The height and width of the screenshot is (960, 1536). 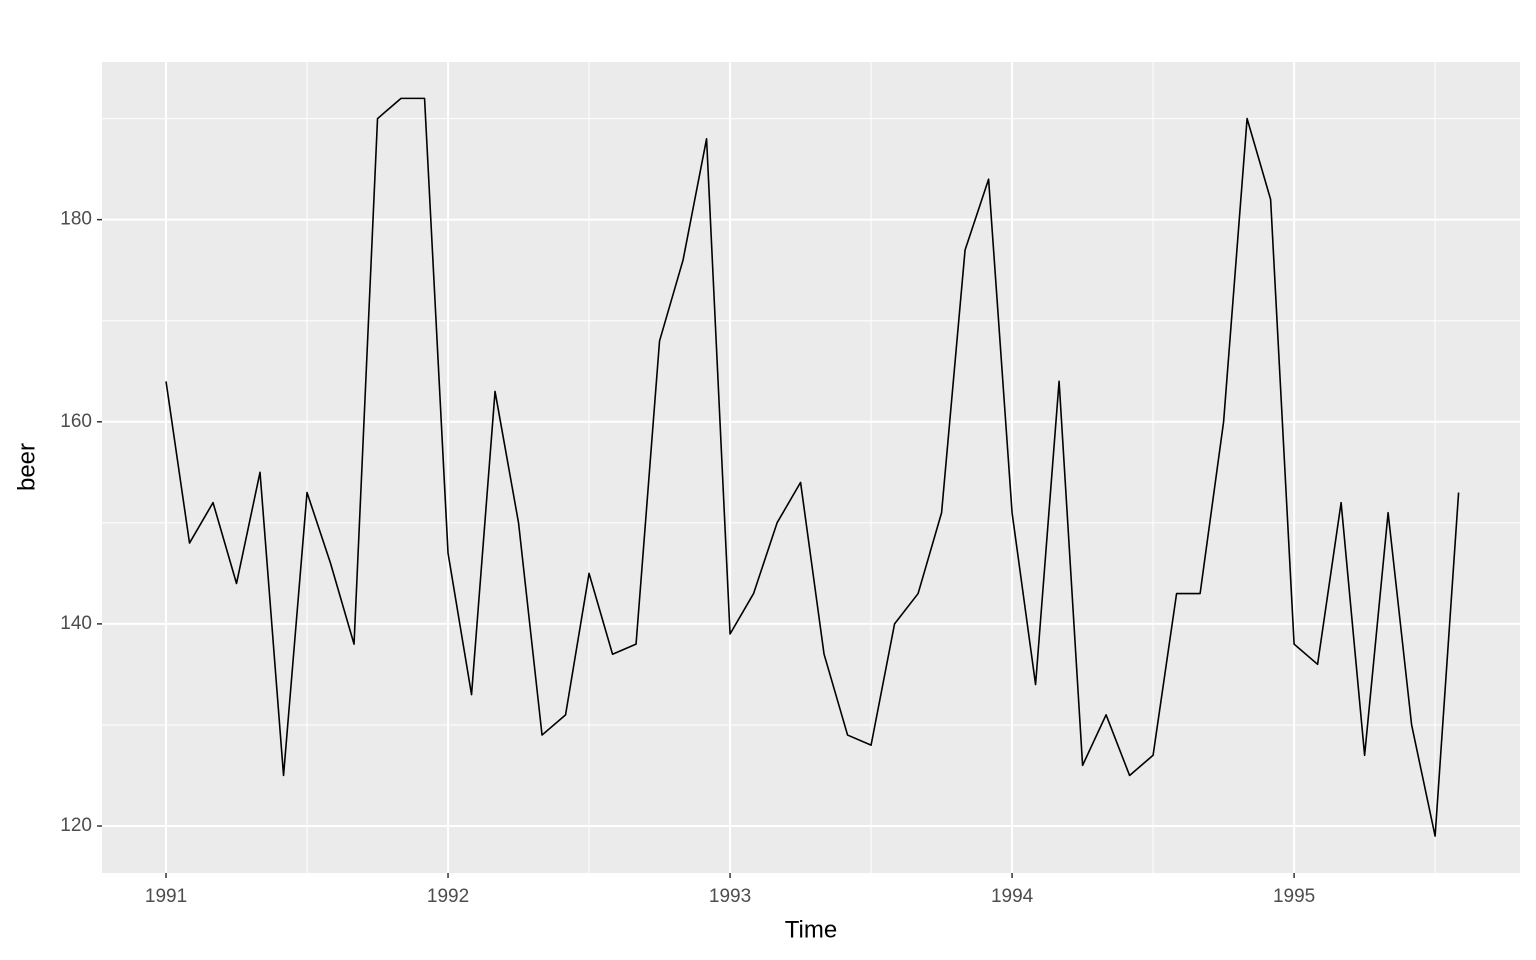 What do you see at coordinates (166, 896) in the screenshot?
I see `x-tick-label: 1991` at bounding box center [166, 896].